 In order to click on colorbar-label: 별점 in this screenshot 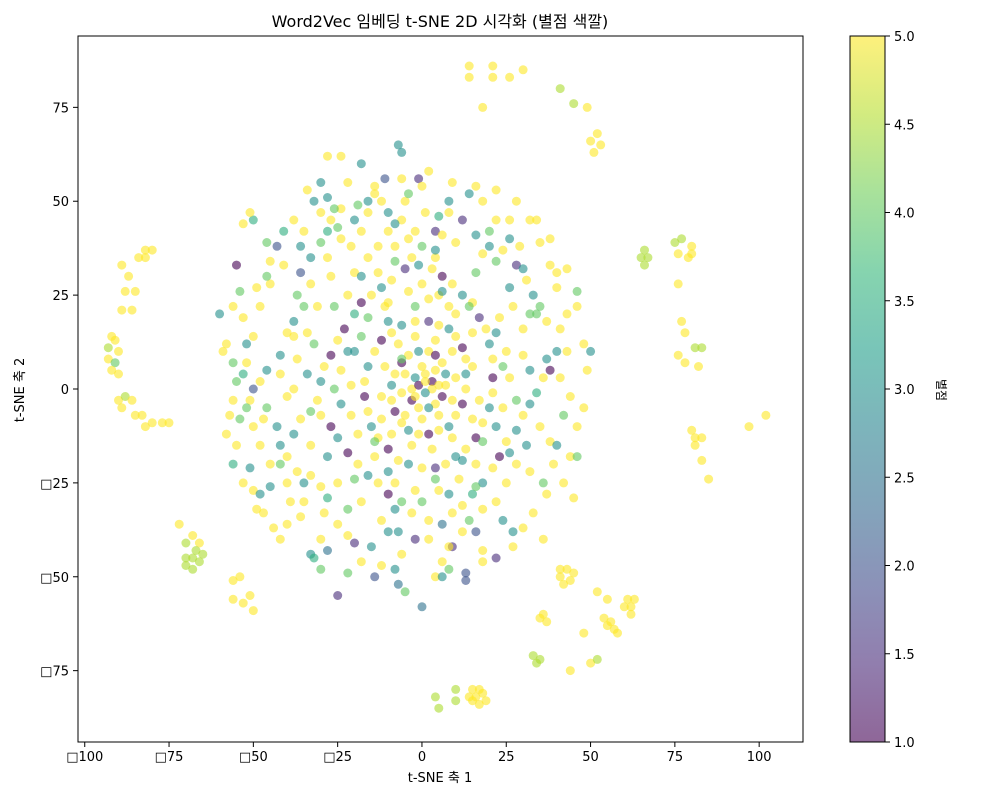, I will do `click(941, 390)`.